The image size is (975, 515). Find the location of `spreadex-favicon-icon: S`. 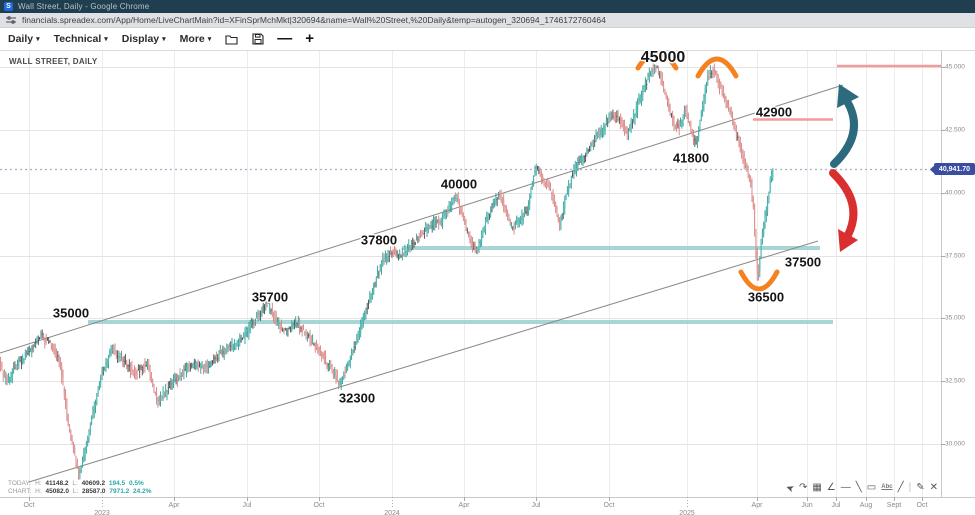

spreadex-favicon-icon: S is located at coordinates (8, 6).